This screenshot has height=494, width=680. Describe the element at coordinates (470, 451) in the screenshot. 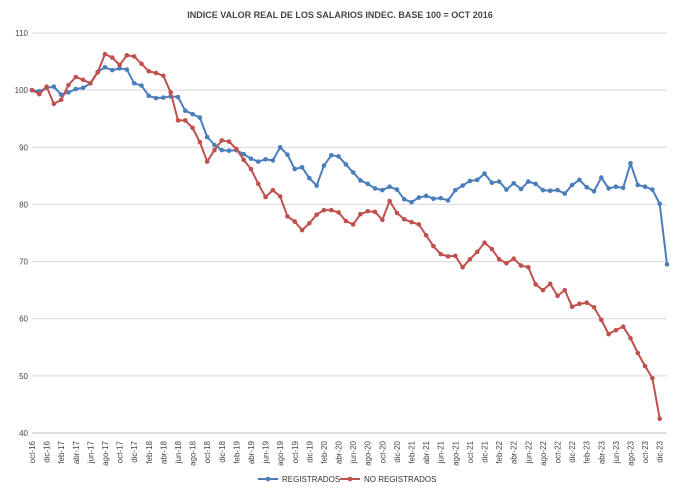

I see `x-tick-label: oct-21` at that location.